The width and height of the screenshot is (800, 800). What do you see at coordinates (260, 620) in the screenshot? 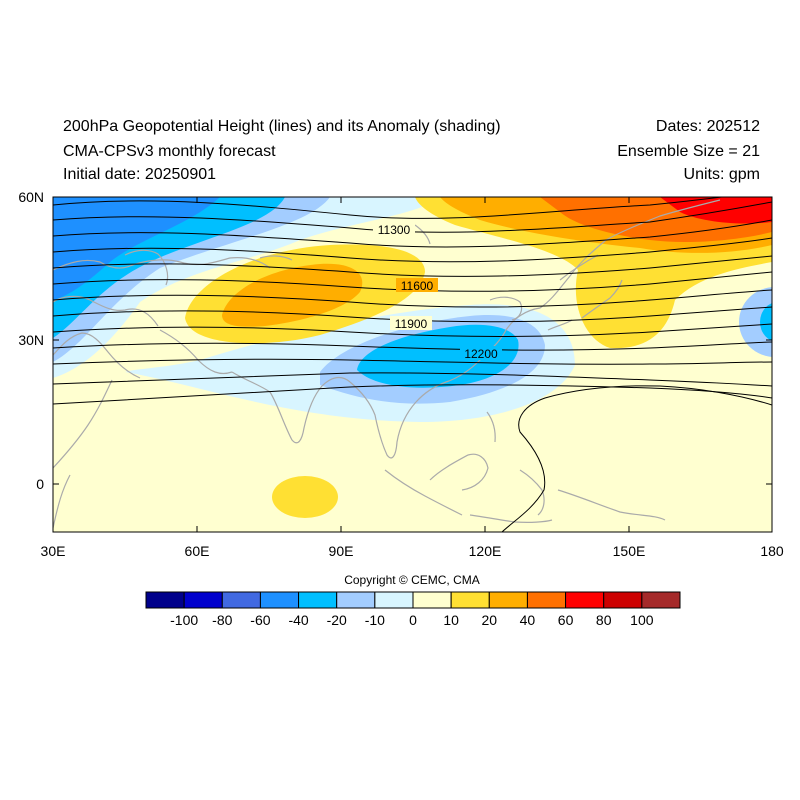
I see `colorbar-label: -60` at bounding box center [260, 620].